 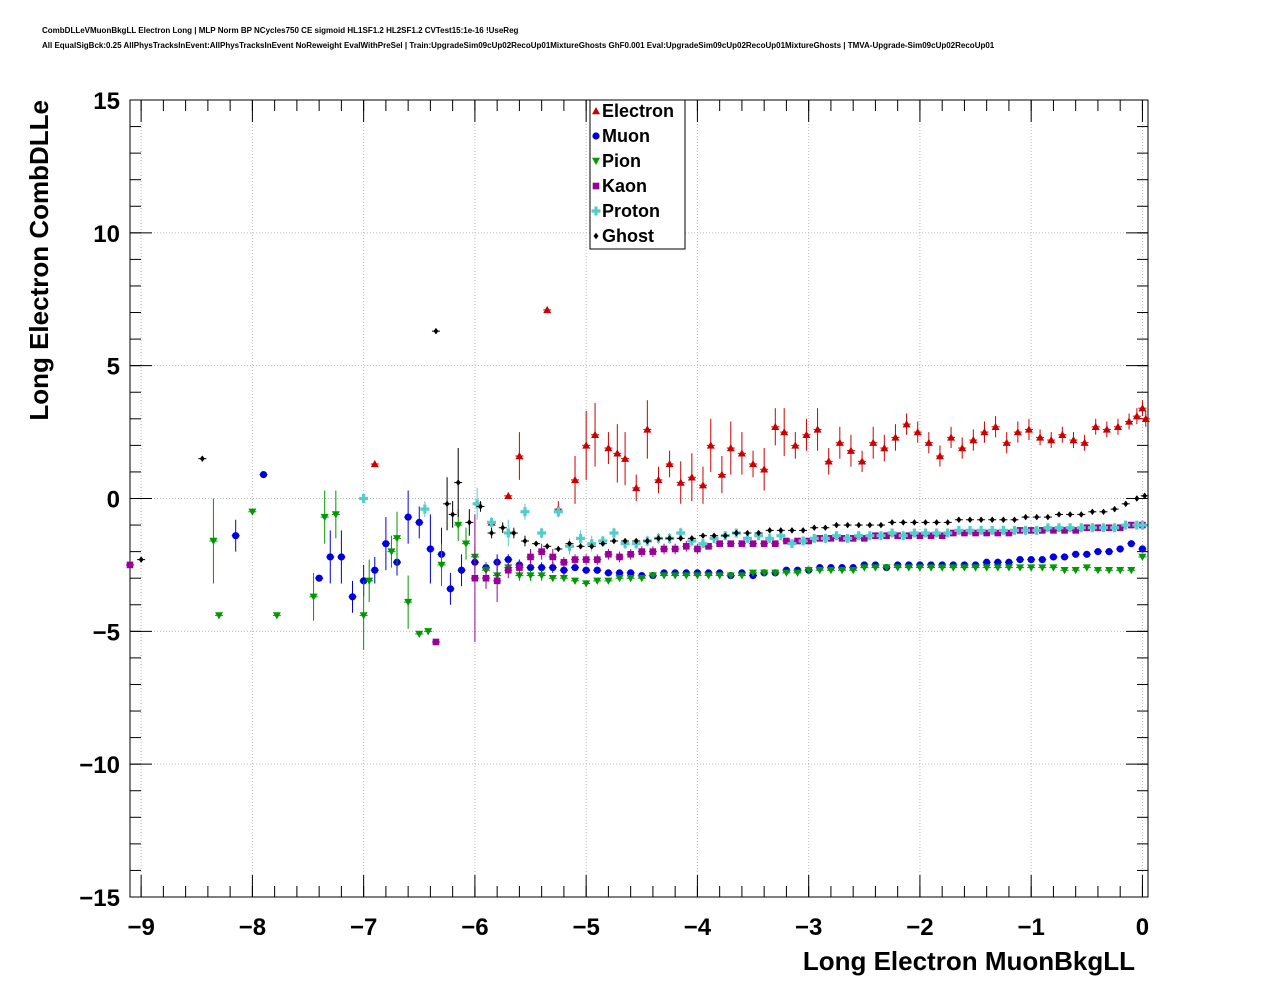 What do you see at coordinates (596, 236) in the screenshot?
I see `legend-marker-ghost` at bounding box center [596, 236].